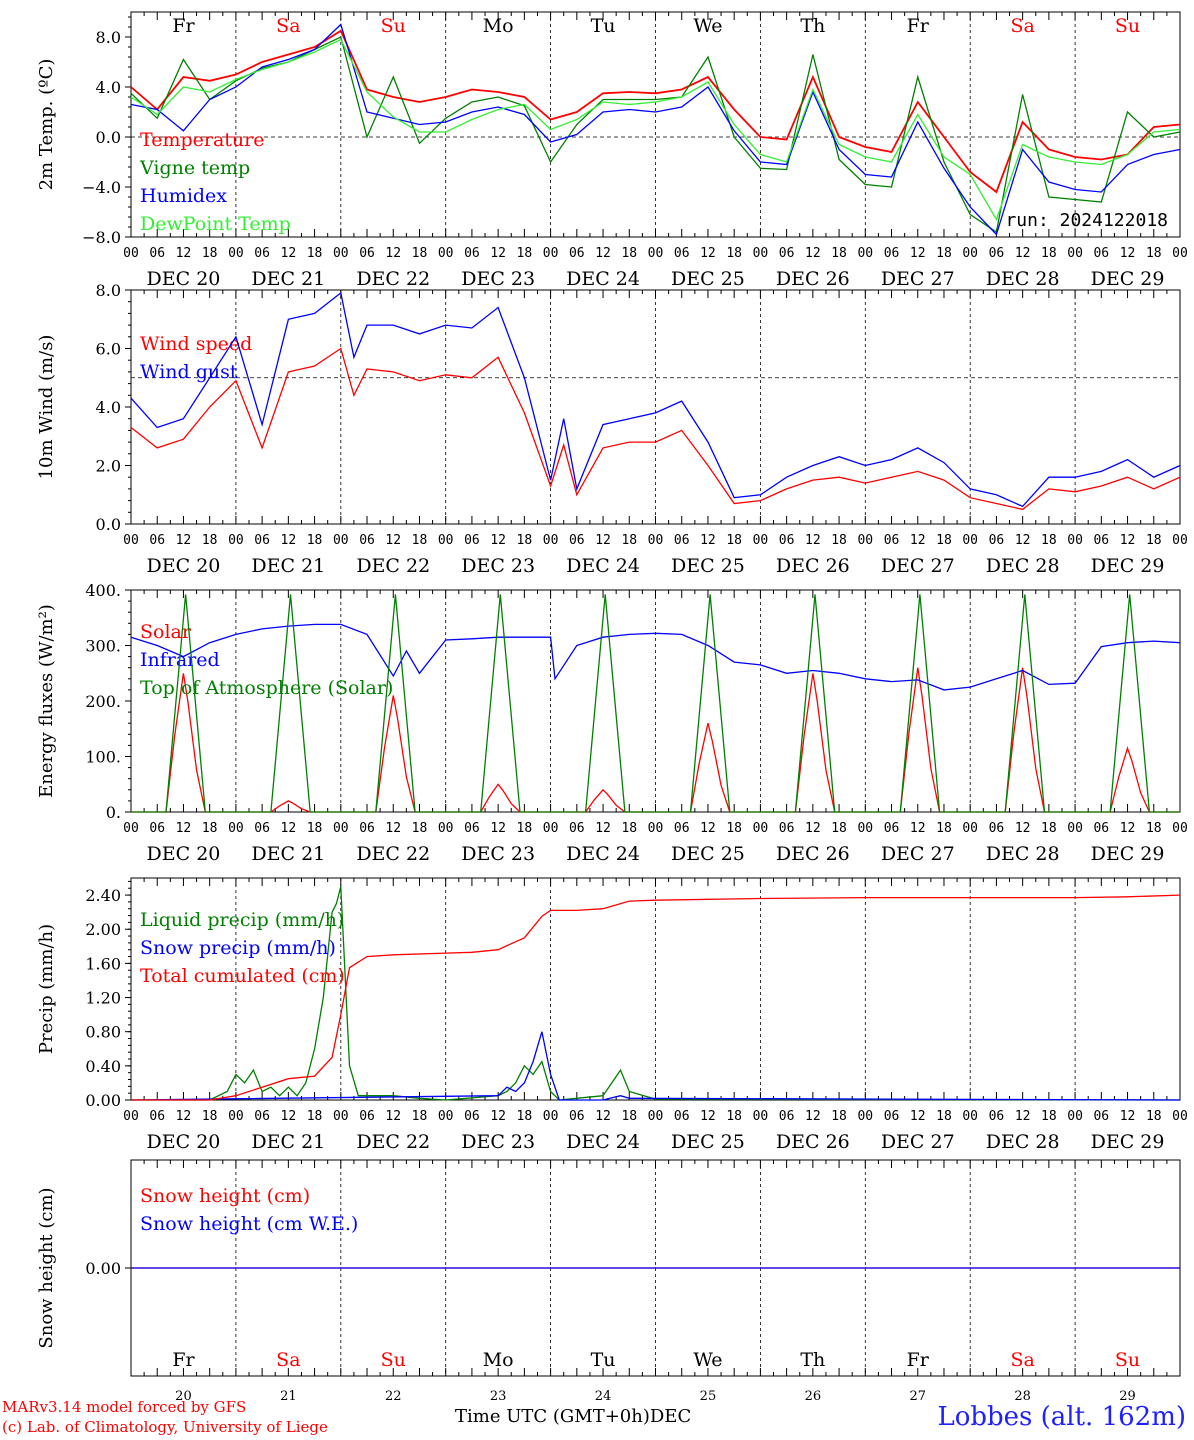 The image size is (1194, 1440). I want to click on legend-entry: Liquid precip (mm/h), so click(242, 920).